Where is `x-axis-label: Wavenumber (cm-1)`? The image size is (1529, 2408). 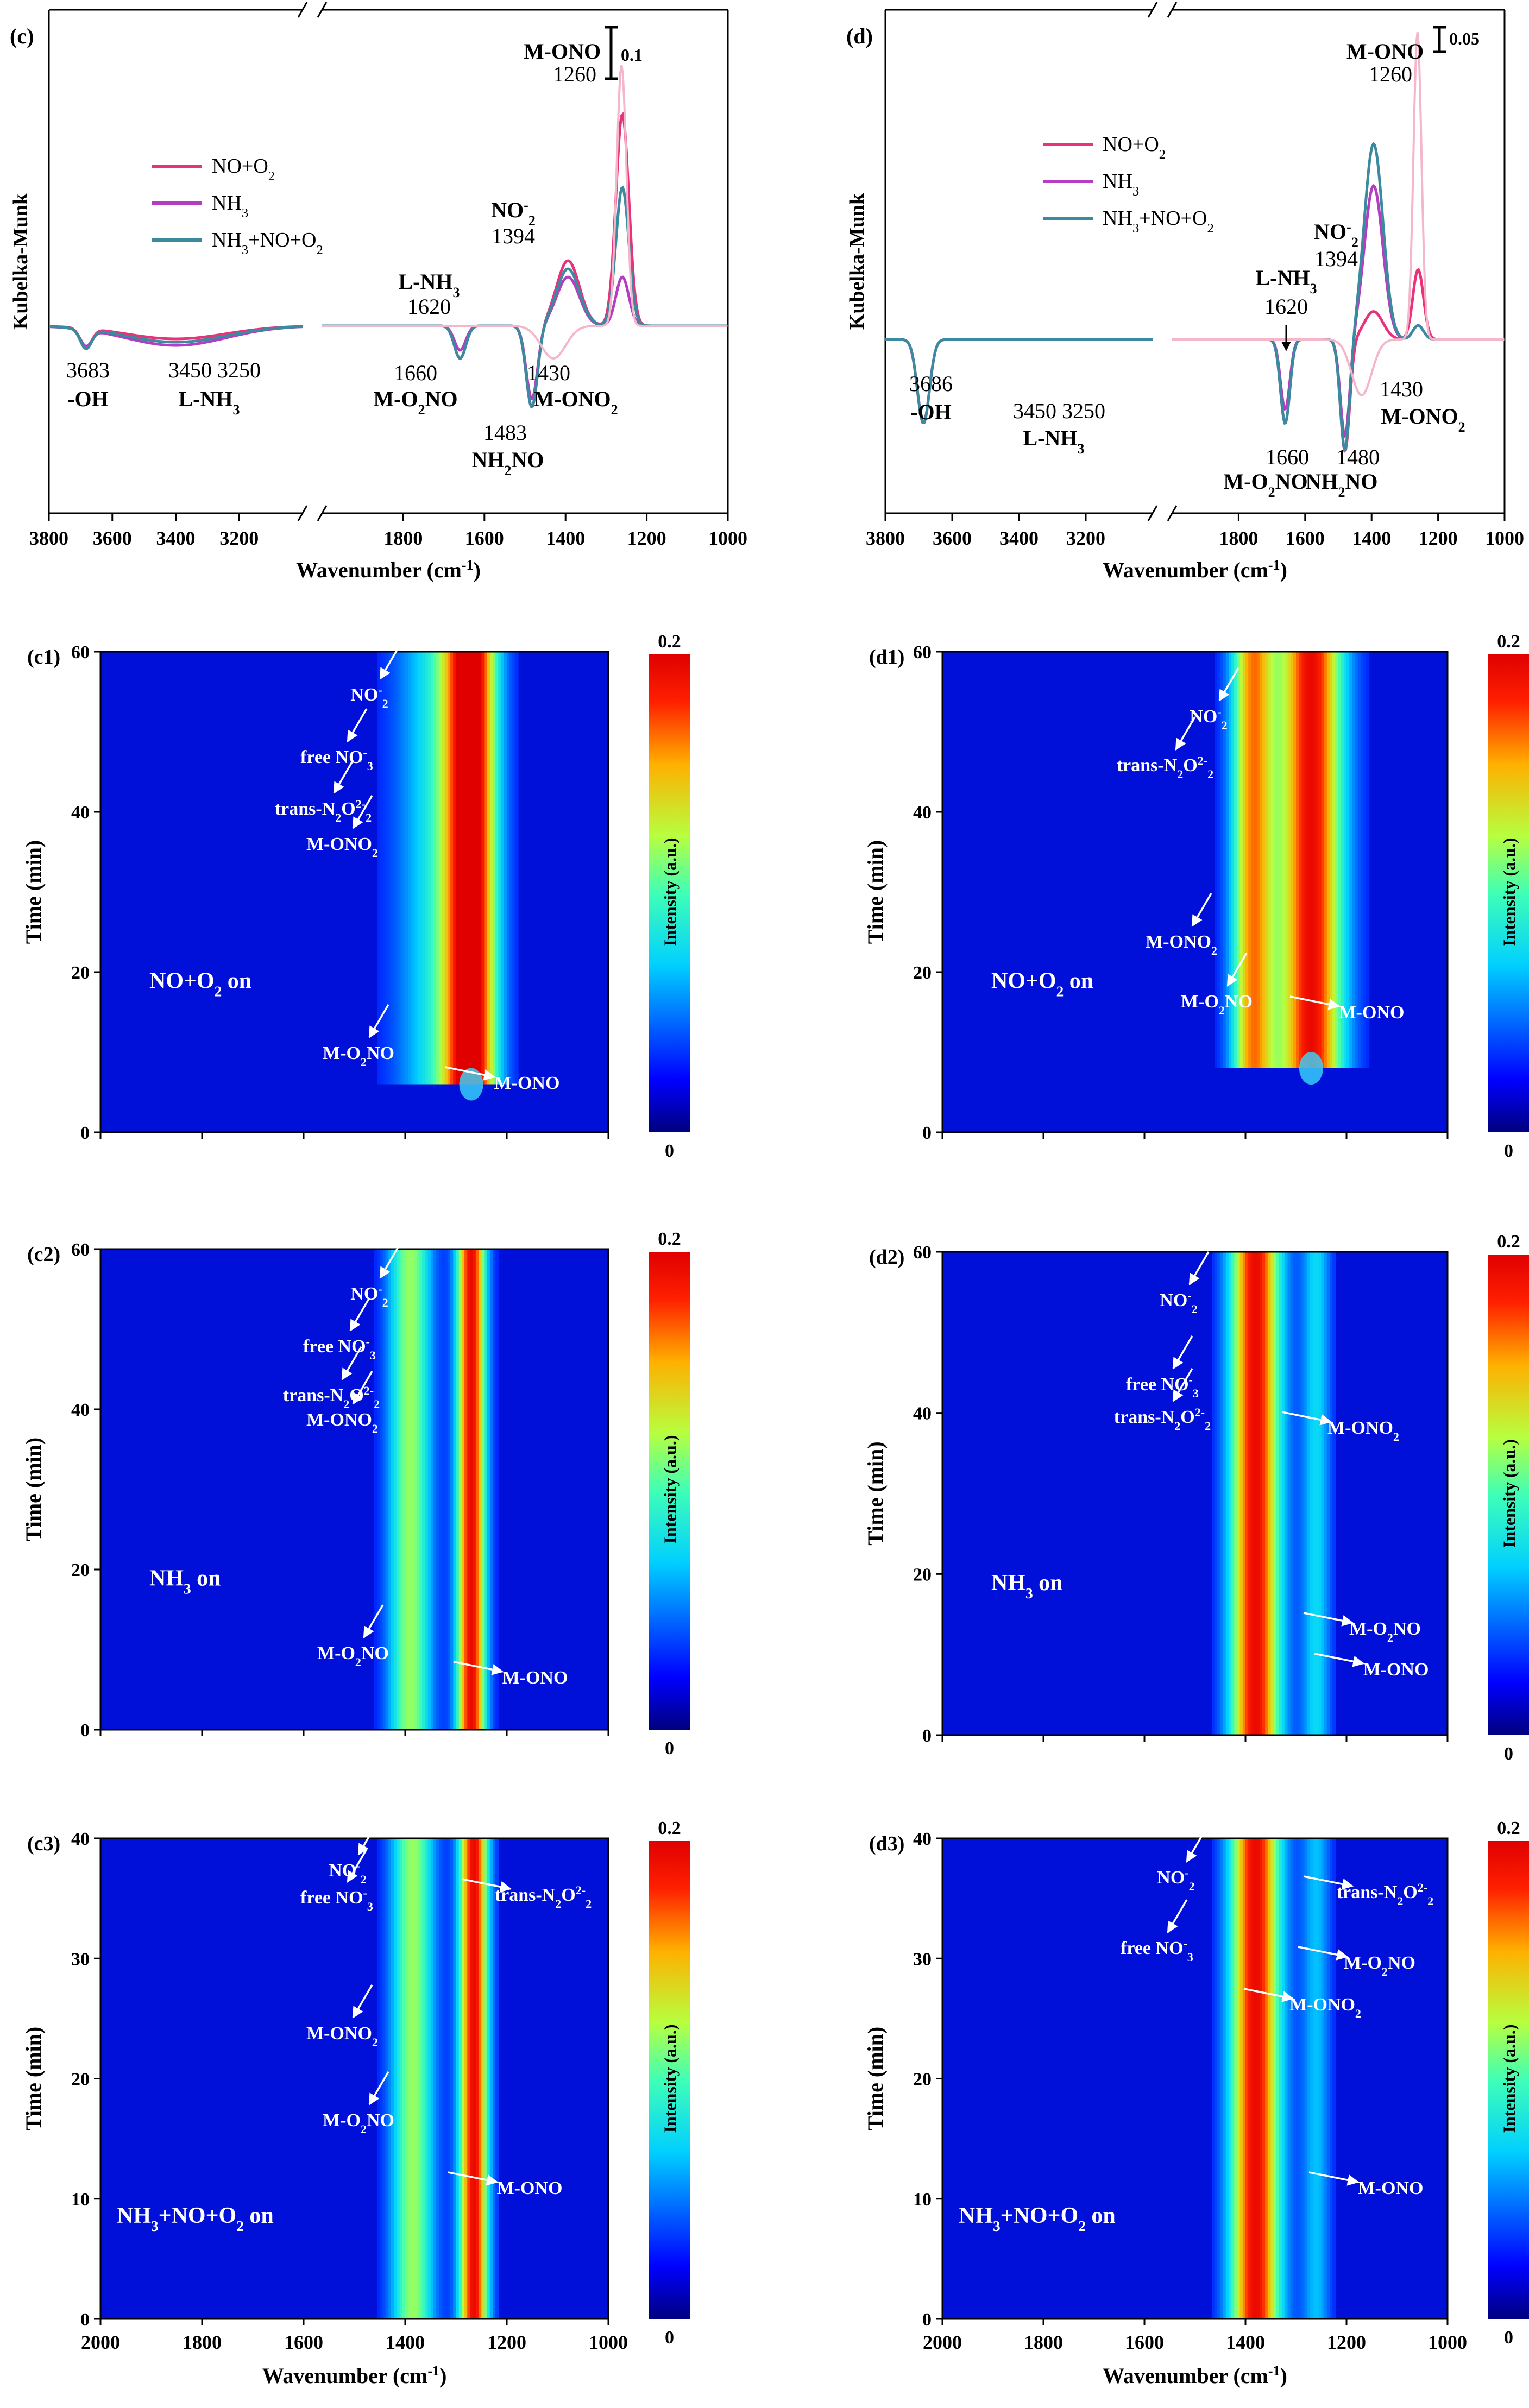 x-axis-label: Wavenumber (cm-1) is located at coordinates (388, 570).